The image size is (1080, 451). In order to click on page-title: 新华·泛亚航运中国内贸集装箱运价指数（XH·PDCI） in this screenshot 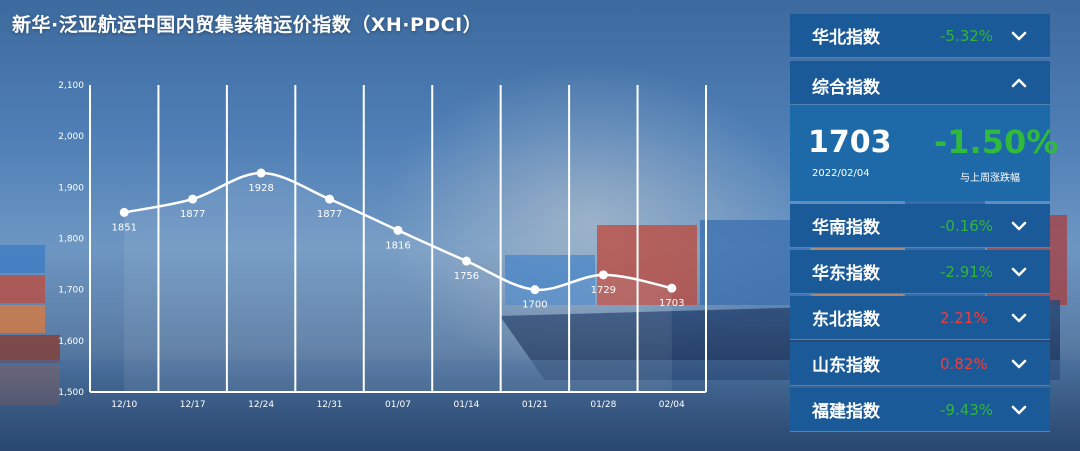, I will do `click(247, 25)`.